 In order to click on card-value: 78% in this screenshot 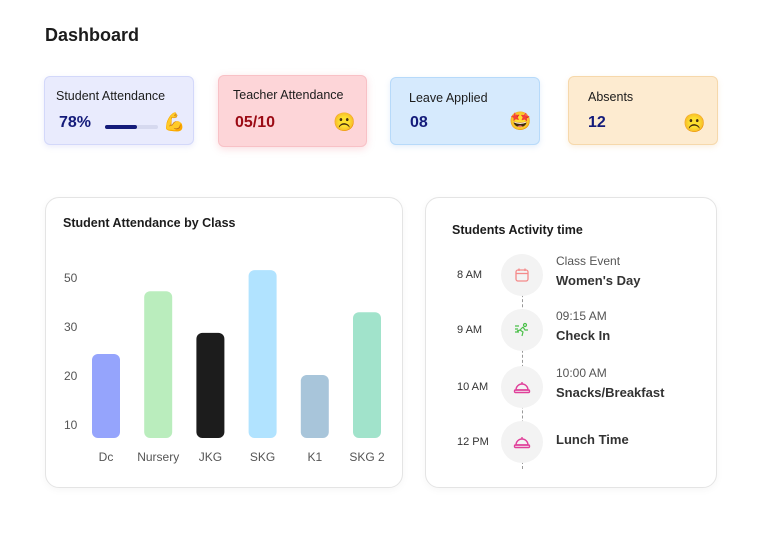, I will do `click(75, 122)`.